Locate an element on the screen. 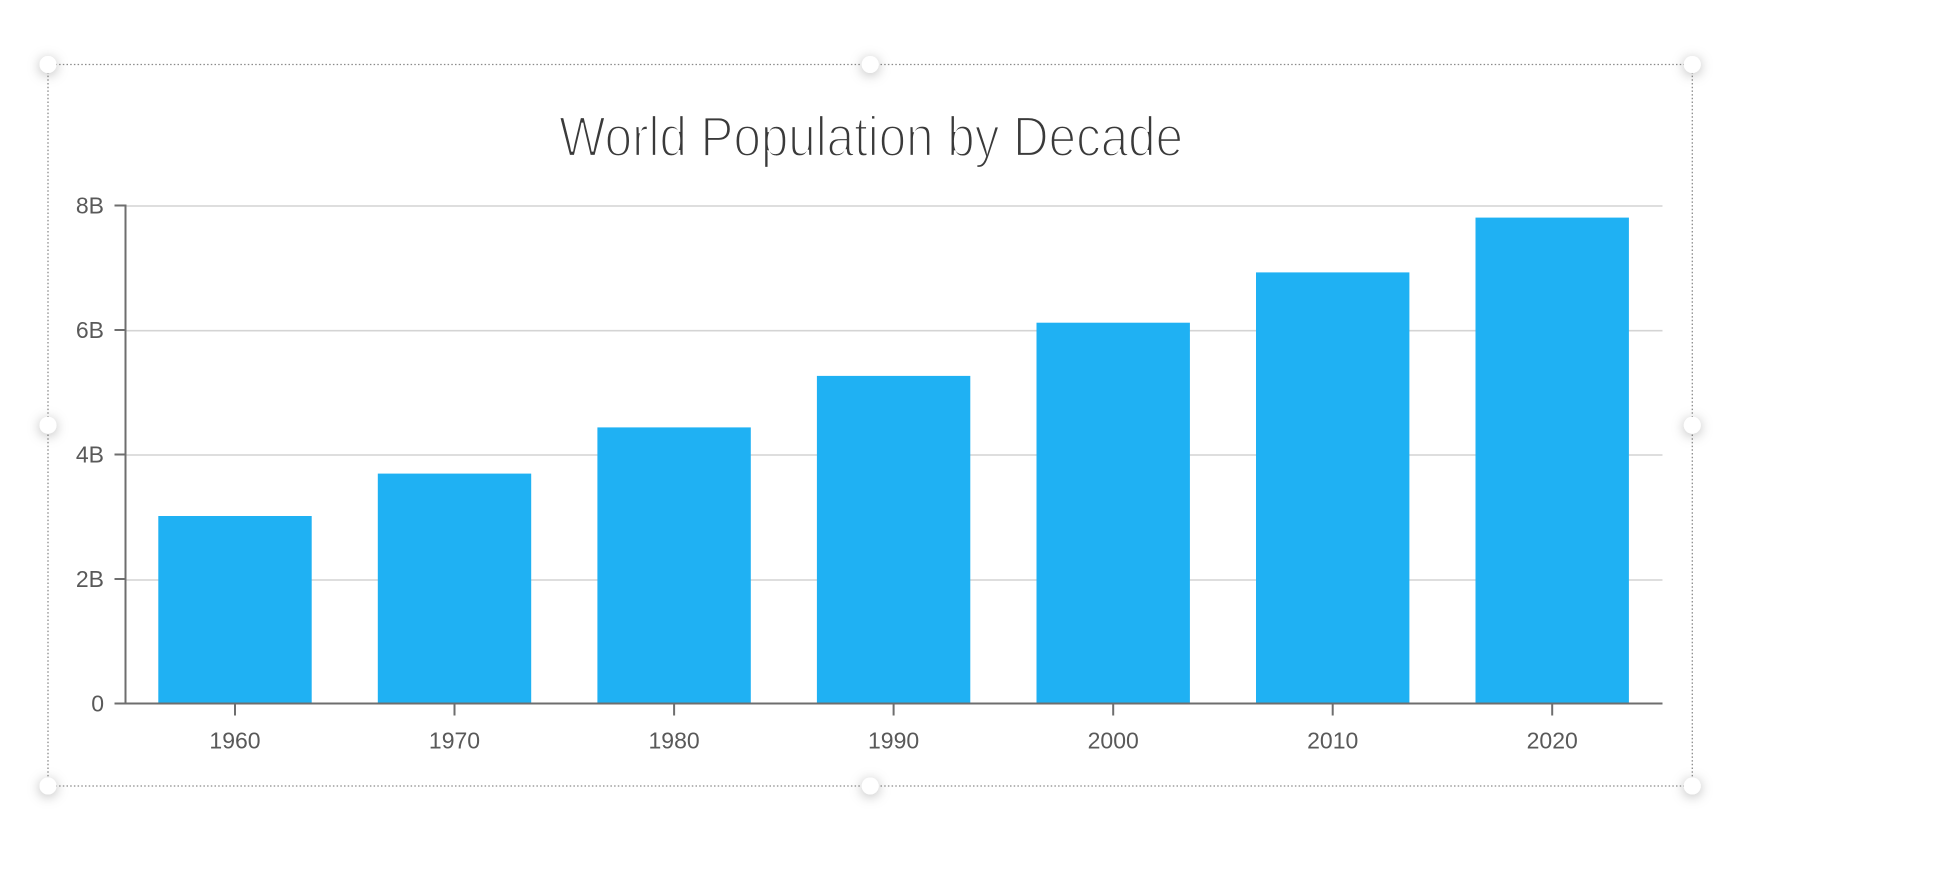  svg-text: 0 is located at coordinates (97, 704).